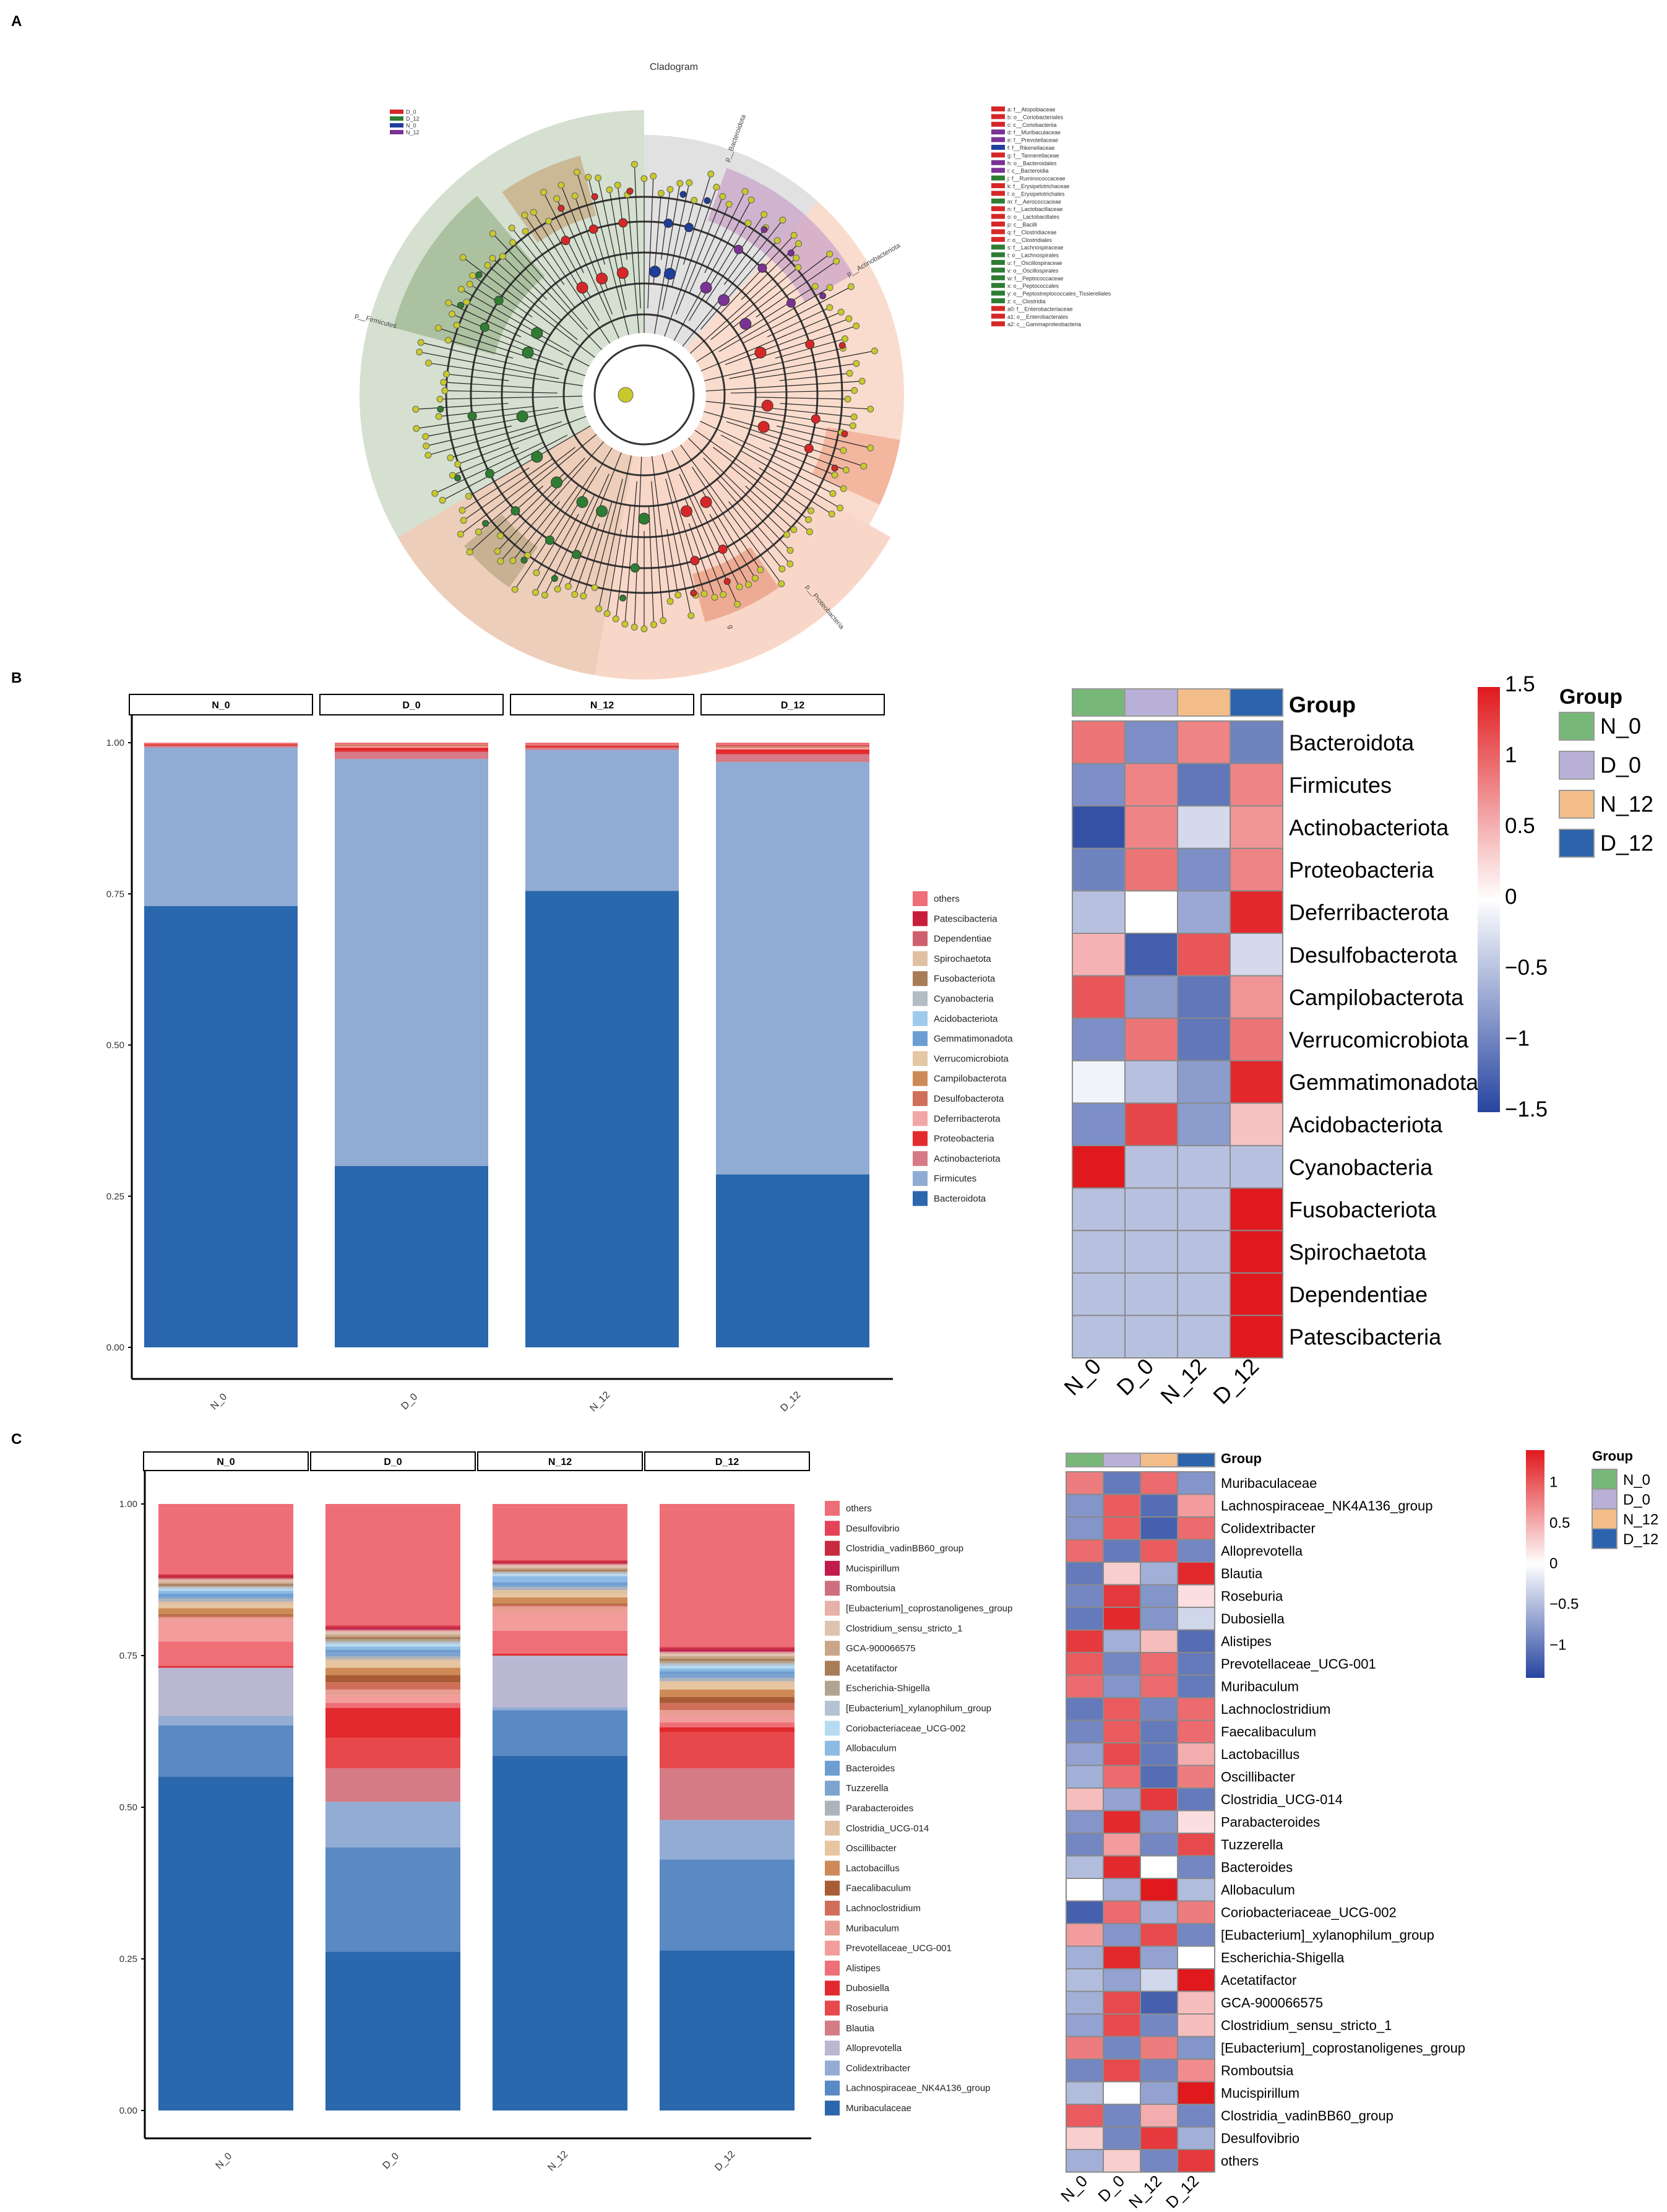 The width and height of the screenshot is (1667, 2212). What do you see at coordinates (128, 1959) in the screenshot?
I see `y-tick-label: 0.25` at bounding box center [128, 1959].